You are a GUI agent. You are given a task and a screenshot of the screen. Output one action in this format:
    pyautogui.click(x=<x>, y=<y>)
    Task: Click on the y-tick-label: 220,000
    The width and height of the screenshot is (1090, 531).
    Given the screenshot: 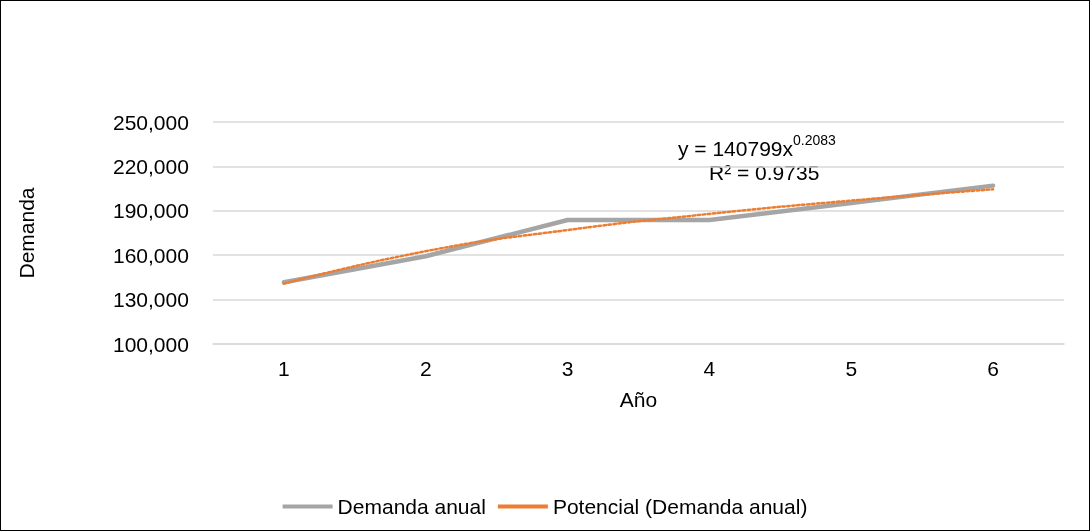 What is the action you would take?
    pyautogui.click(x=151, y=166)
    